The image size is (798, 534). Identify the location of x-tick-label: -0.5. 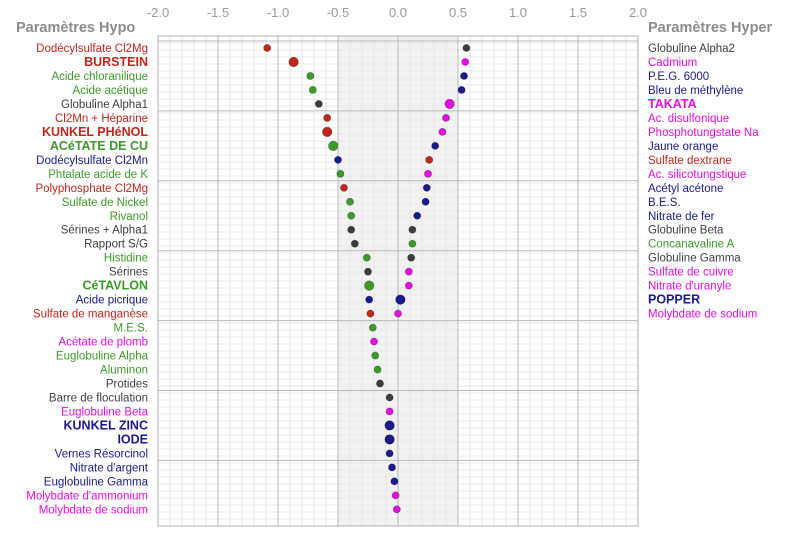
(338, 12).